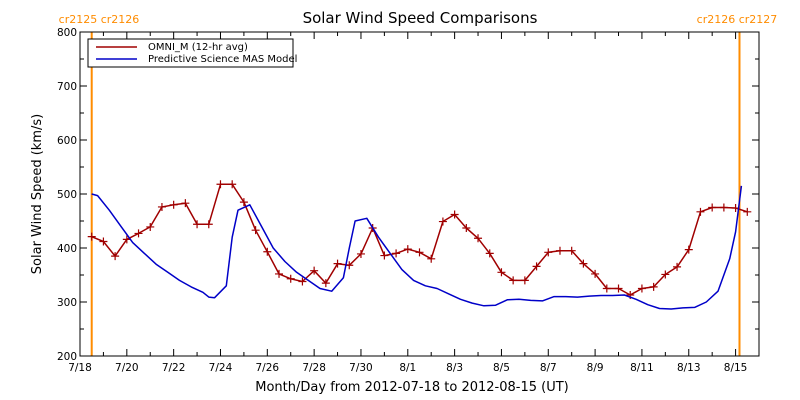 This screenshot has width=800, height=400. I want to click on y-tick-label-6: 800, so click(67, 33).